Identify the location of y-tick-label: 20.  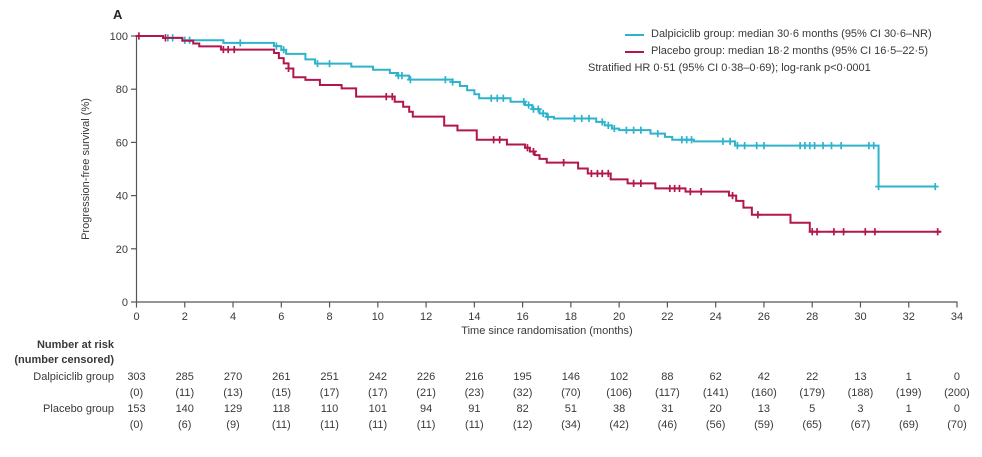
(122, 250).